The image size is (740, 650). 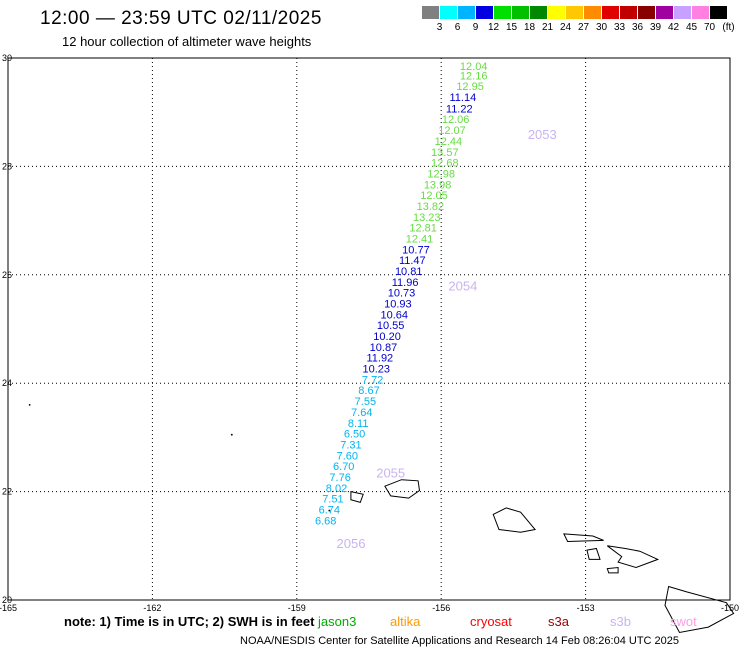 I want to click on x-tick-label: -150, so click(x=730, y=608).